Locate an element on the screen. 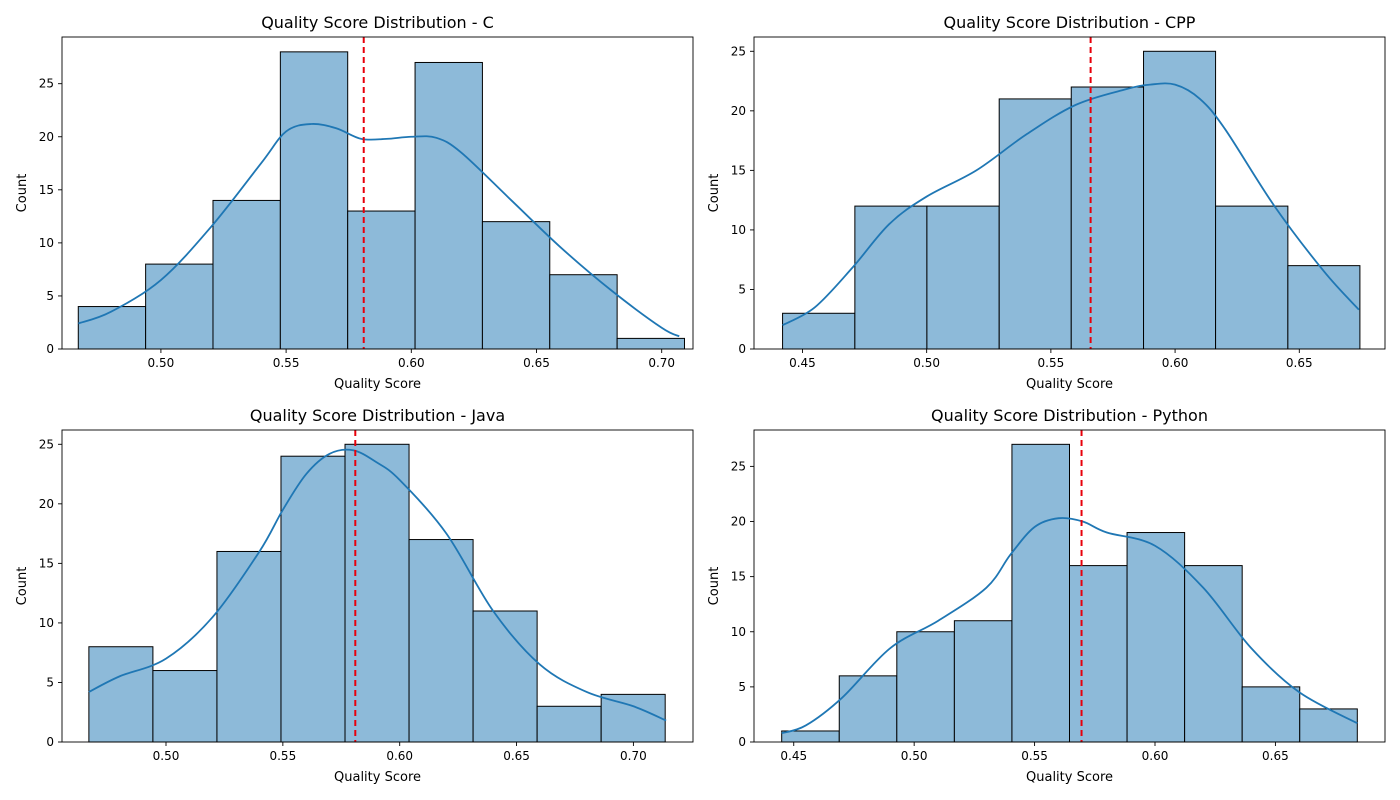  x-tick-label: 0.45 is located at coordinates (793, 756).